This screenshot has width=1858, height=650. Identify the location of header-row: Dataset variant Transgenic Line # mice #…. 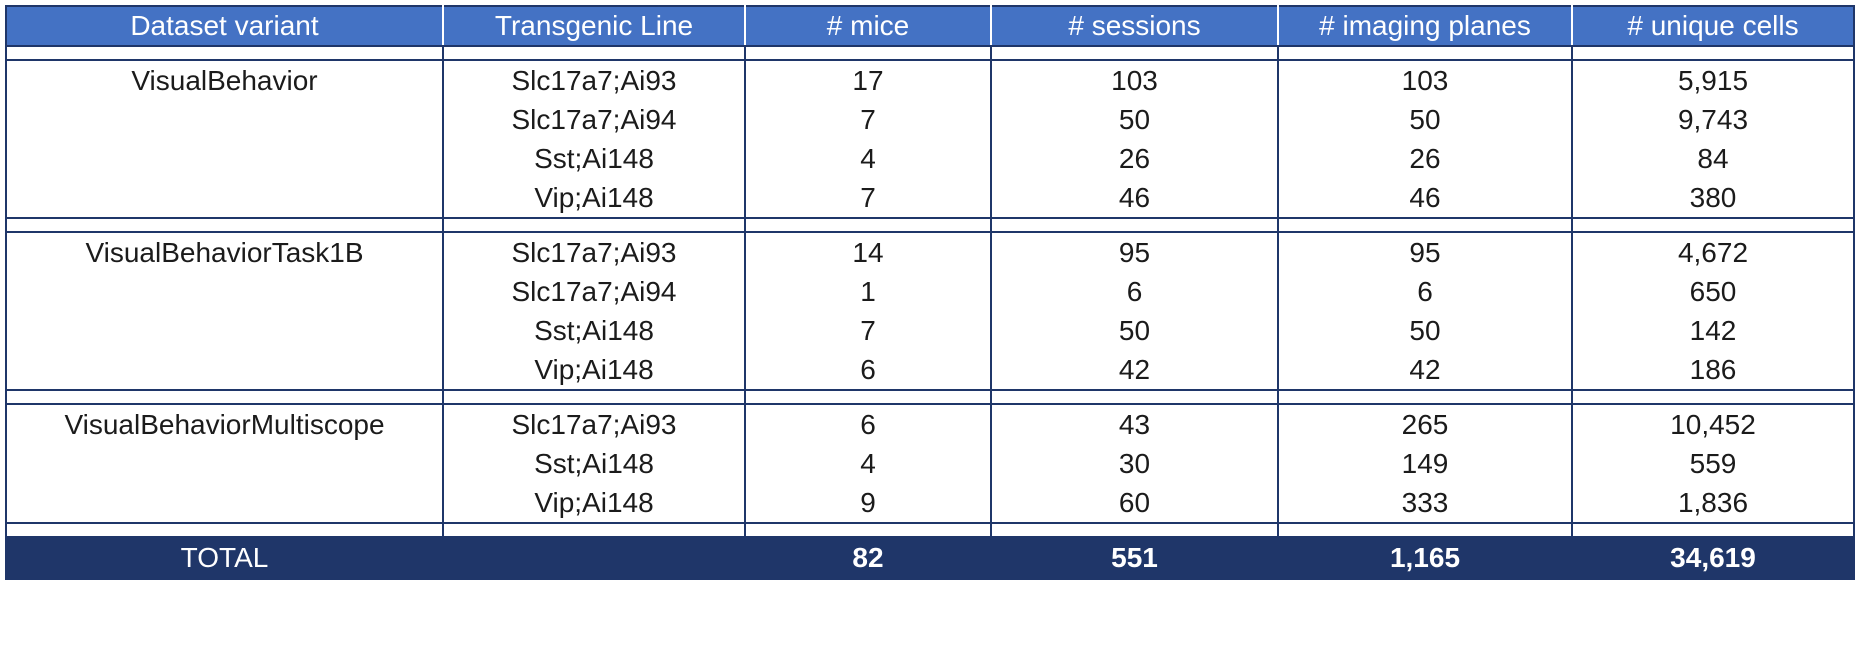
(930, 26).